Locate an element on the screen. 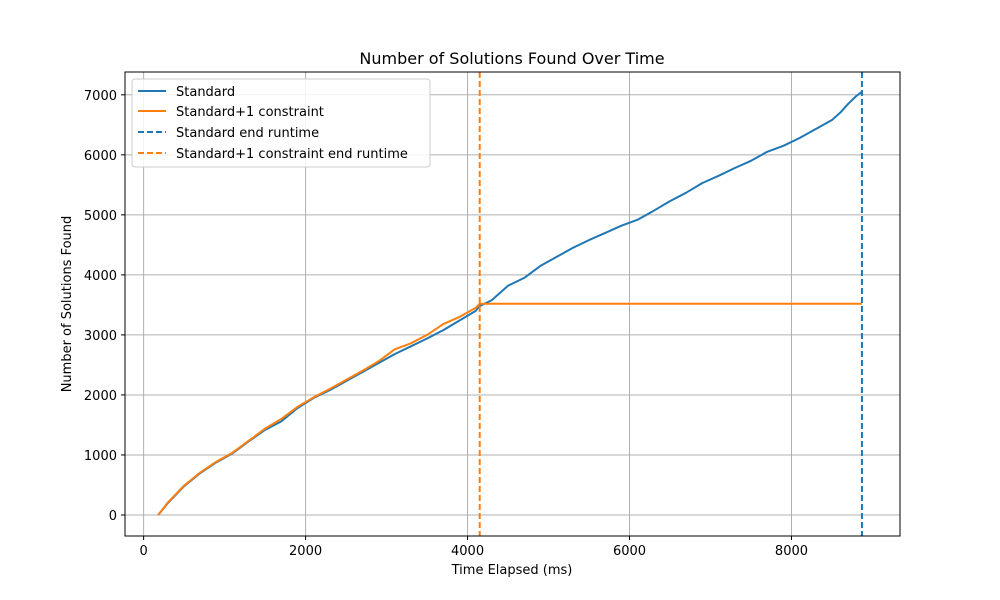 The height and width of the screenshot is (600, 1000). legend-label-constraint-end: Standard+1 constraint end runtime is located at coordinates (292, 154).